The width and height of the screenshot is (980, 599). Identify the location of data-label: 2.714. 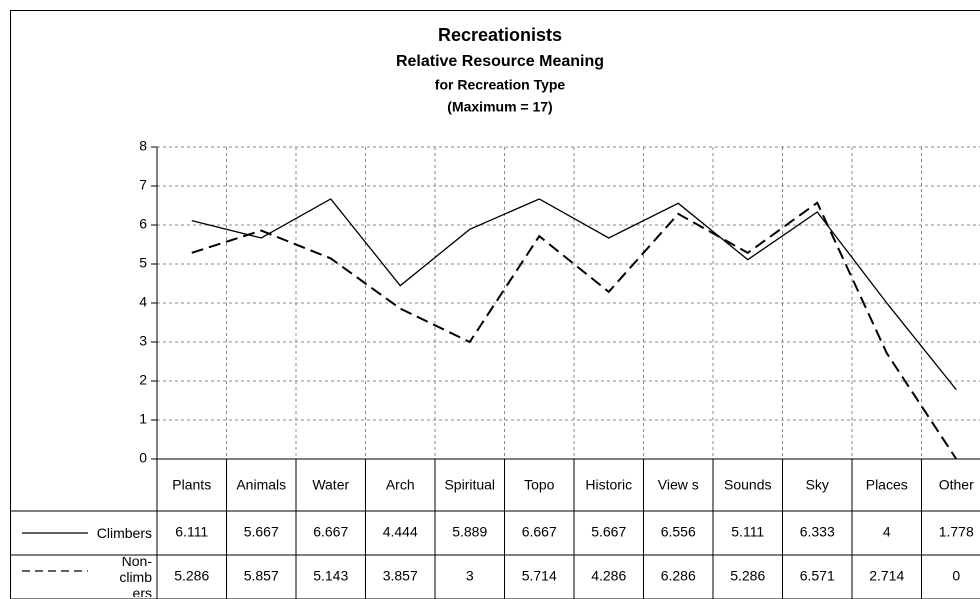
(886, 576).